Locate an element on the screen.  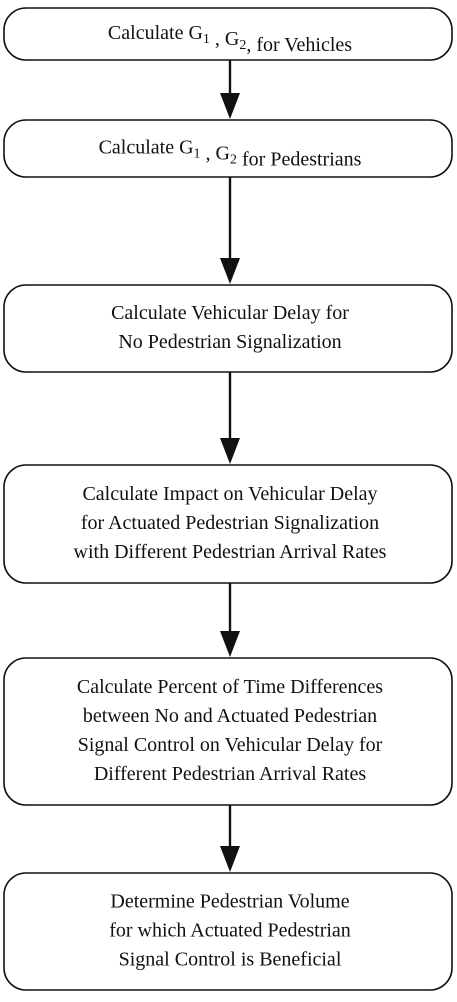
node-label: Calculate G1 , G2 for Pedestrians is located at coordinates (230, 153).